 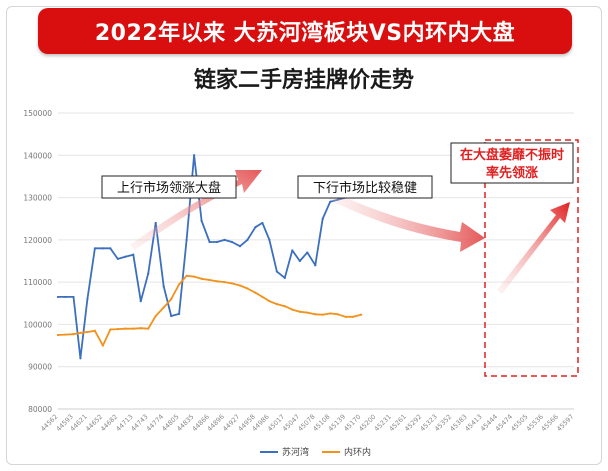 I want to click on y-tick-label: 90000, so click(x=40, y=367).